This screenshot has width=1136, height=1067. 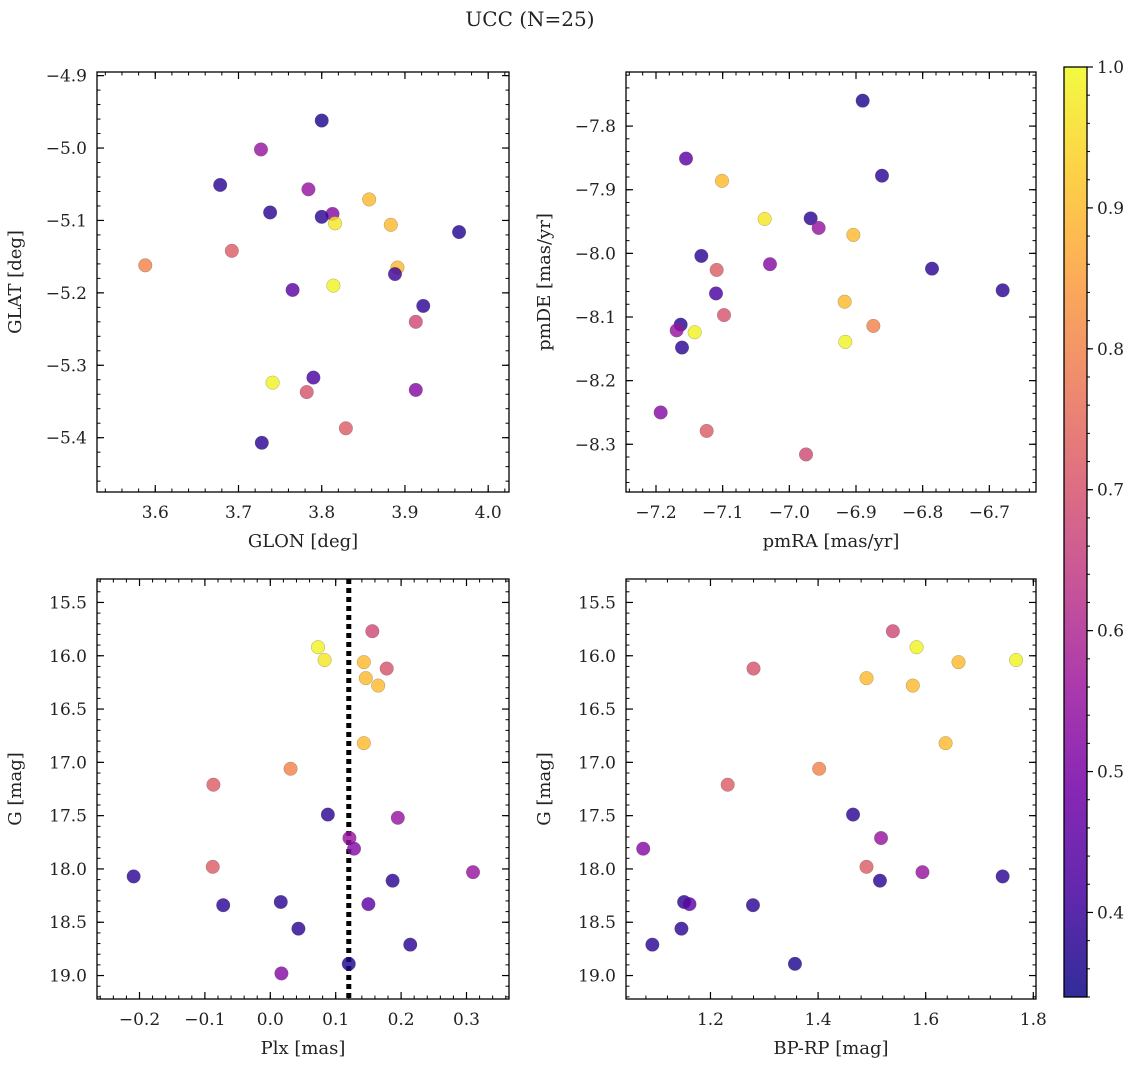 What do you see at coordinates (595, 254) in the screenshot?
I see `y-tick-label: −8.0` at bounding box center [595, 254].